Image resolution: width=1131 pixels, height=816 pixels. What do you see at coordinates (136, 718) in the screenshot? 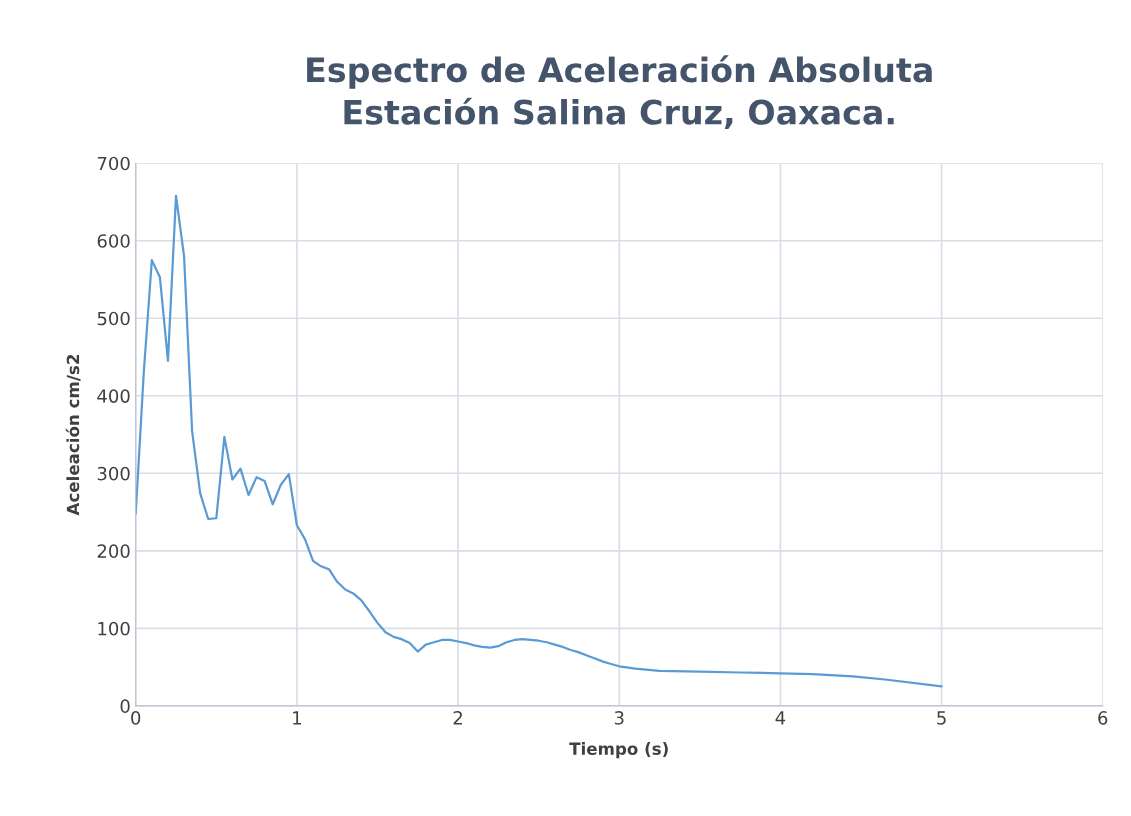
I see `x-tick-label: 0` at bounding box center [136, 718].